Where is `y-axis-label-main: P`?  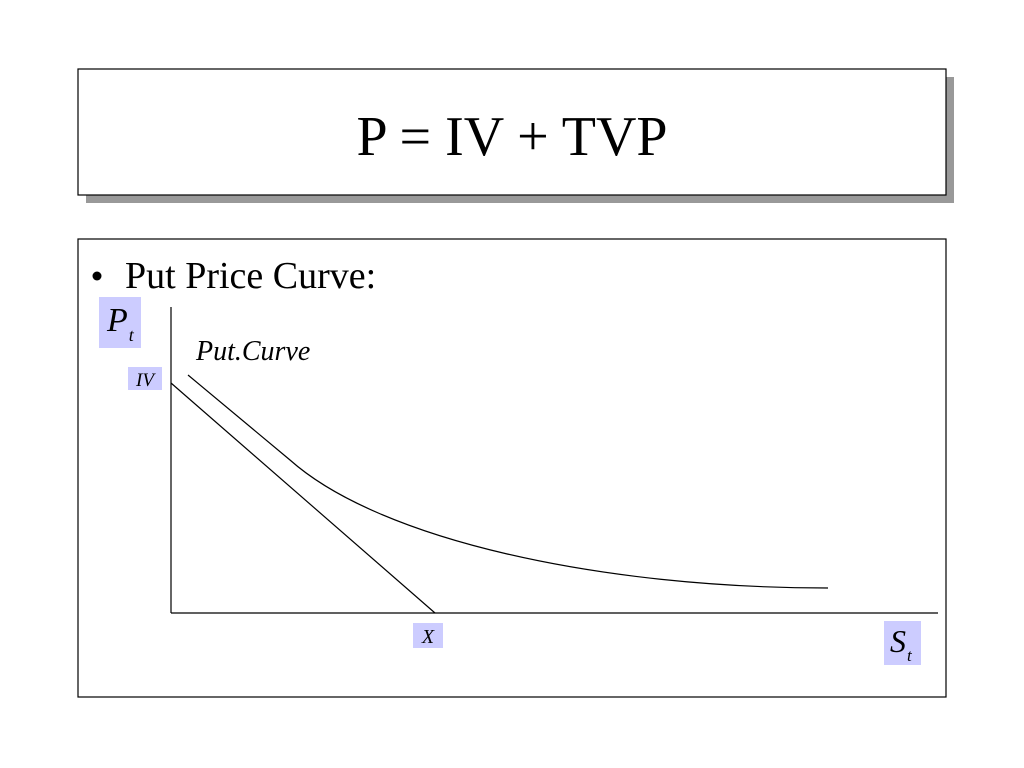 y-axis-label-main: P is located at coordinates (117, 320).